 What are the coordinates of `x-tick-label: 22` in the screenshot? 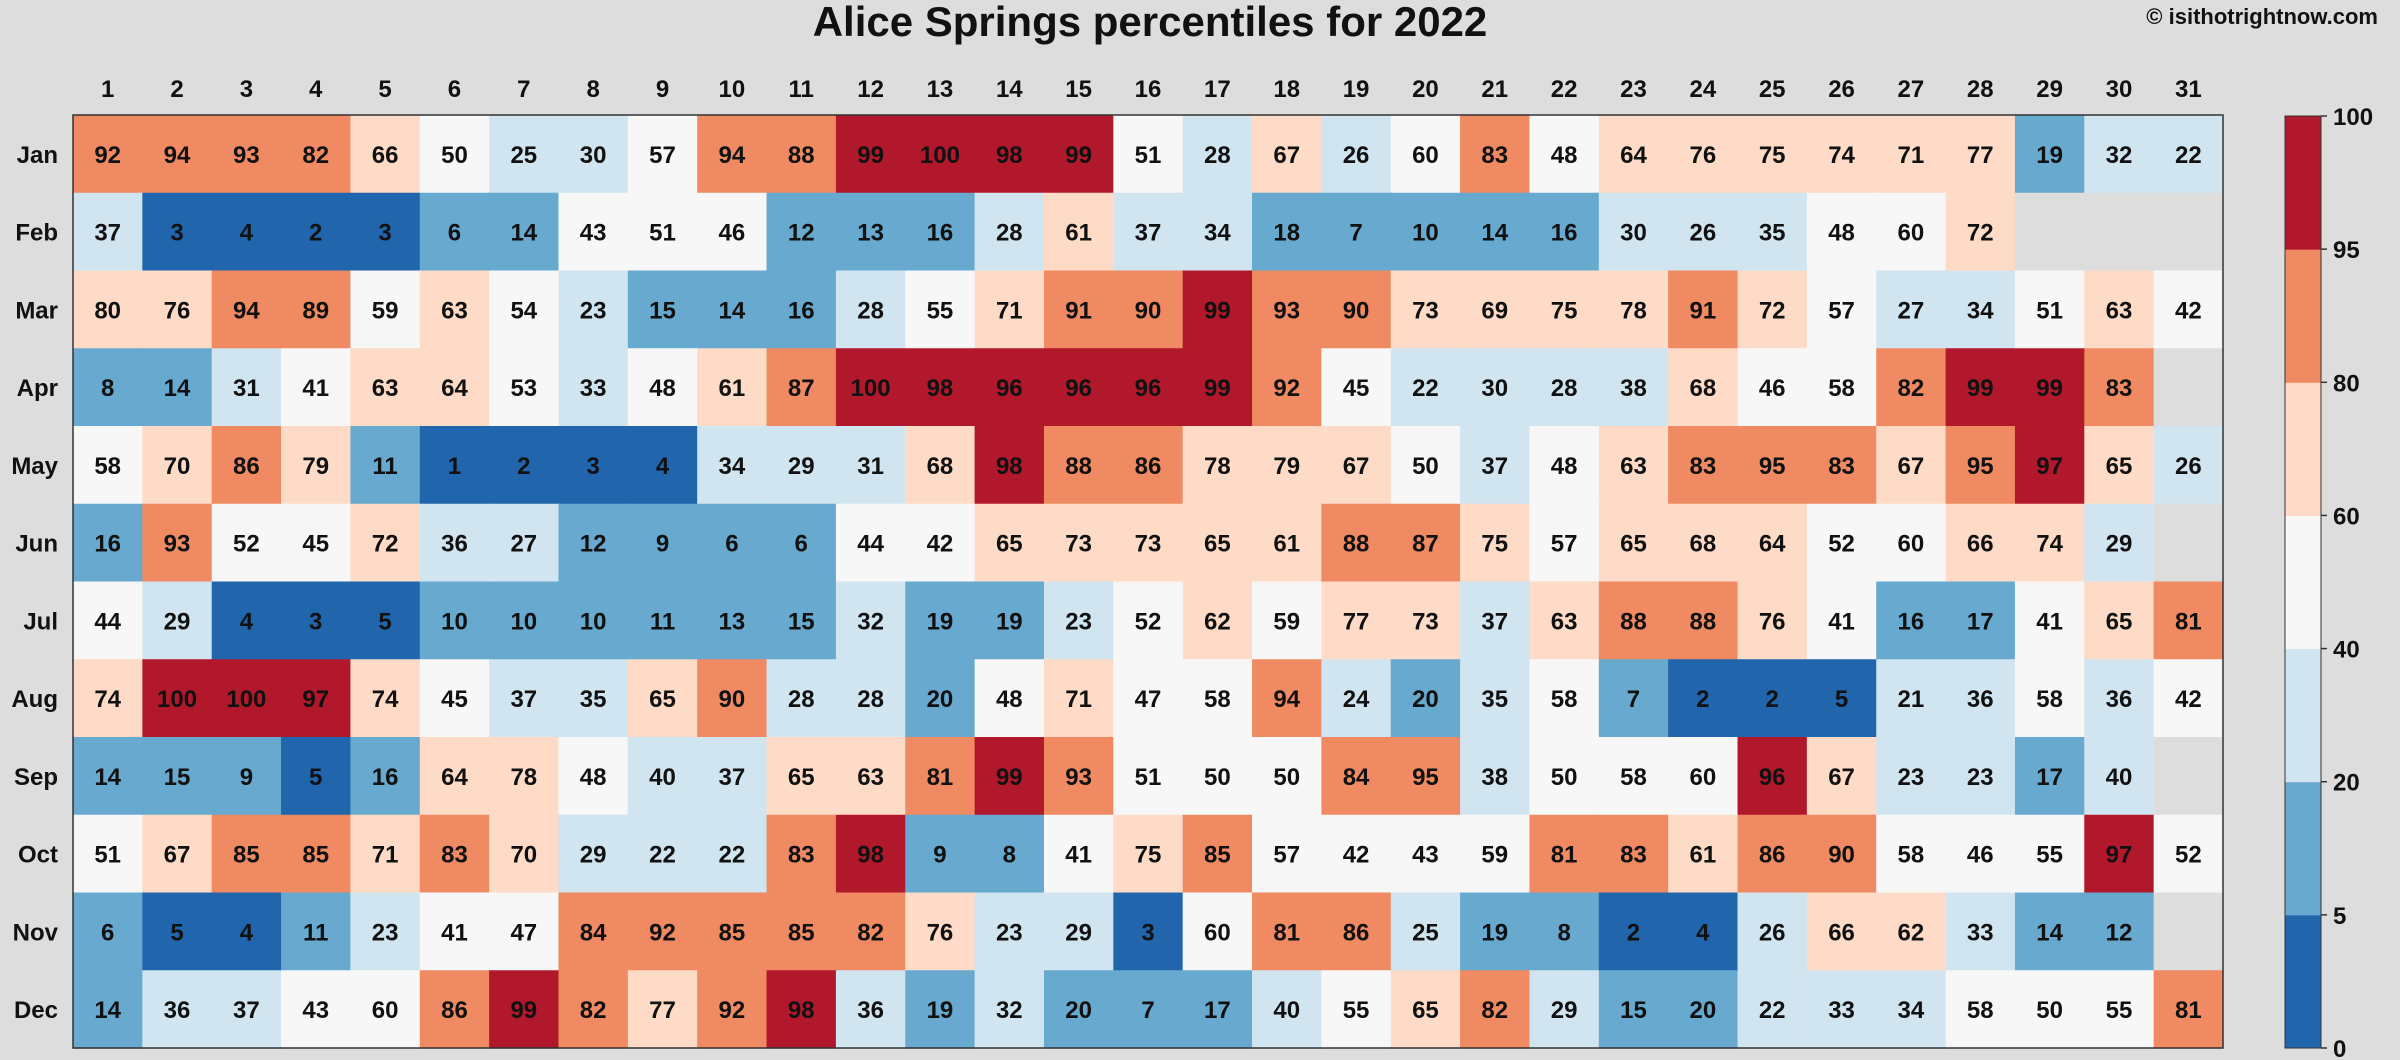 It's located at (1564, 89).